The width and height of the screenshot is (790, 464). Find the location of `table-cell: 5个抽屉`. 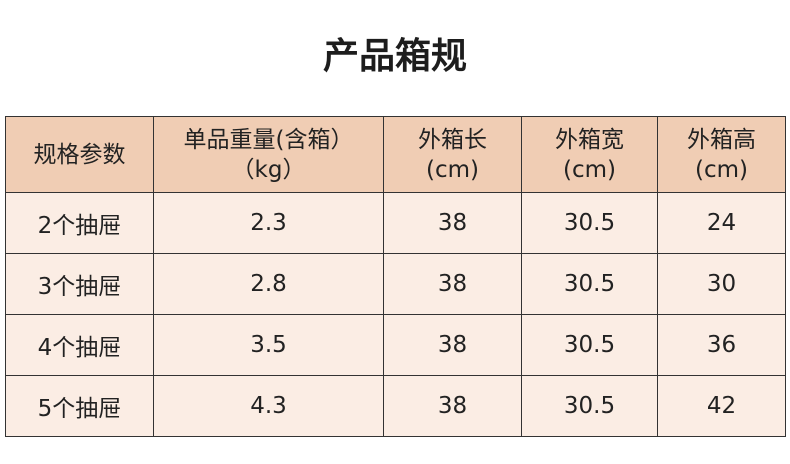

table-cell: 5个抽屉 is located at coordinates (79, 406).